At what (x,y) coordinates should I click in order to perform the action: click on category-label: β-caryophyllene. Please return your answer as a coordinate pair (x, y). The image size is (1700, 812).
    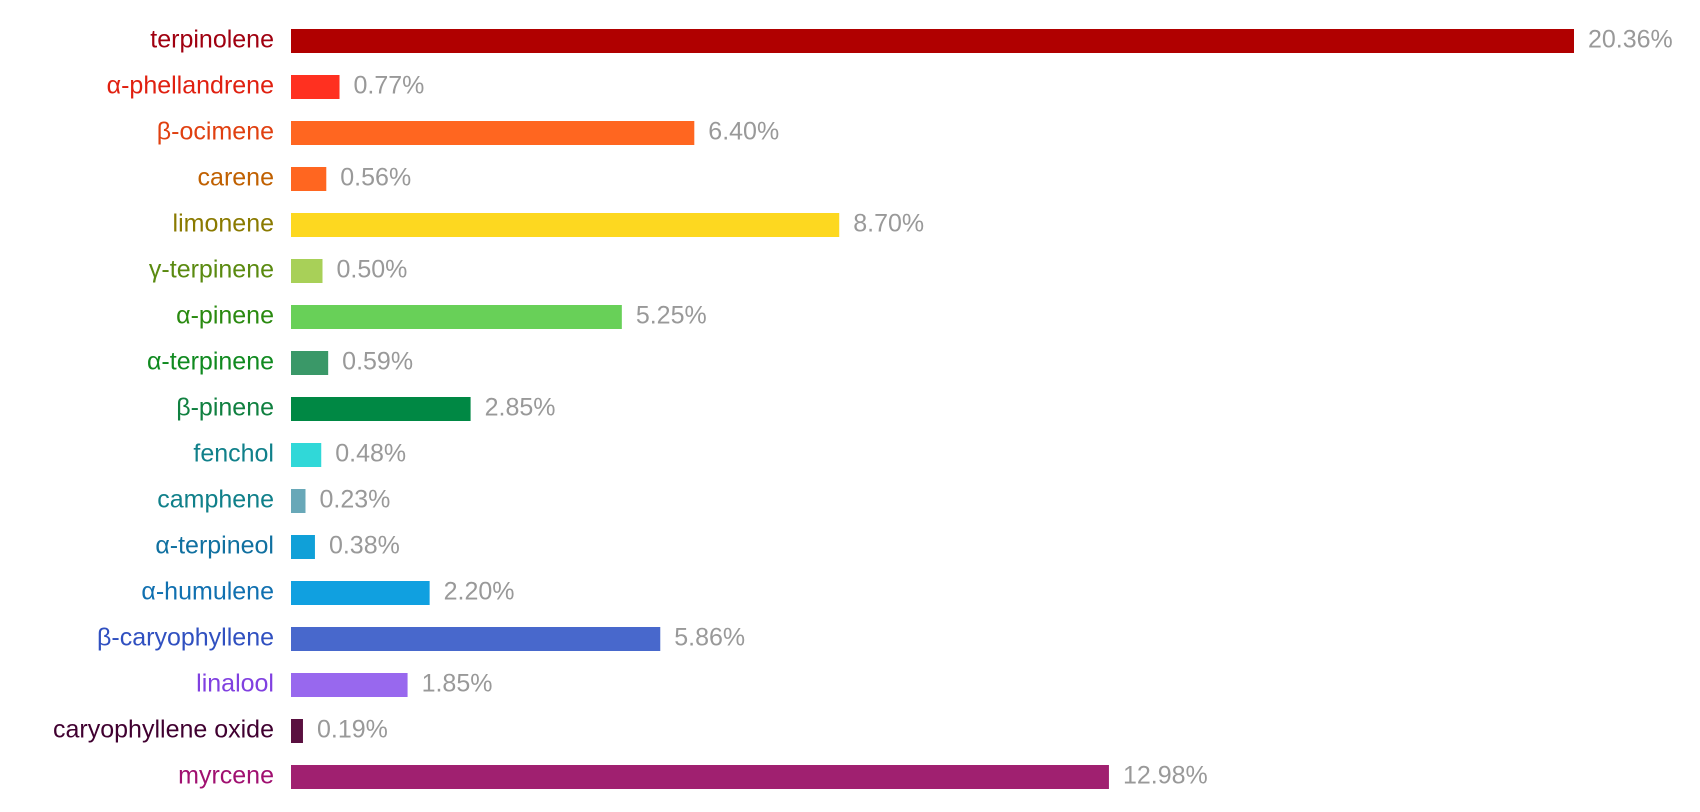
    Looking at the image, I should click on (185, 638).